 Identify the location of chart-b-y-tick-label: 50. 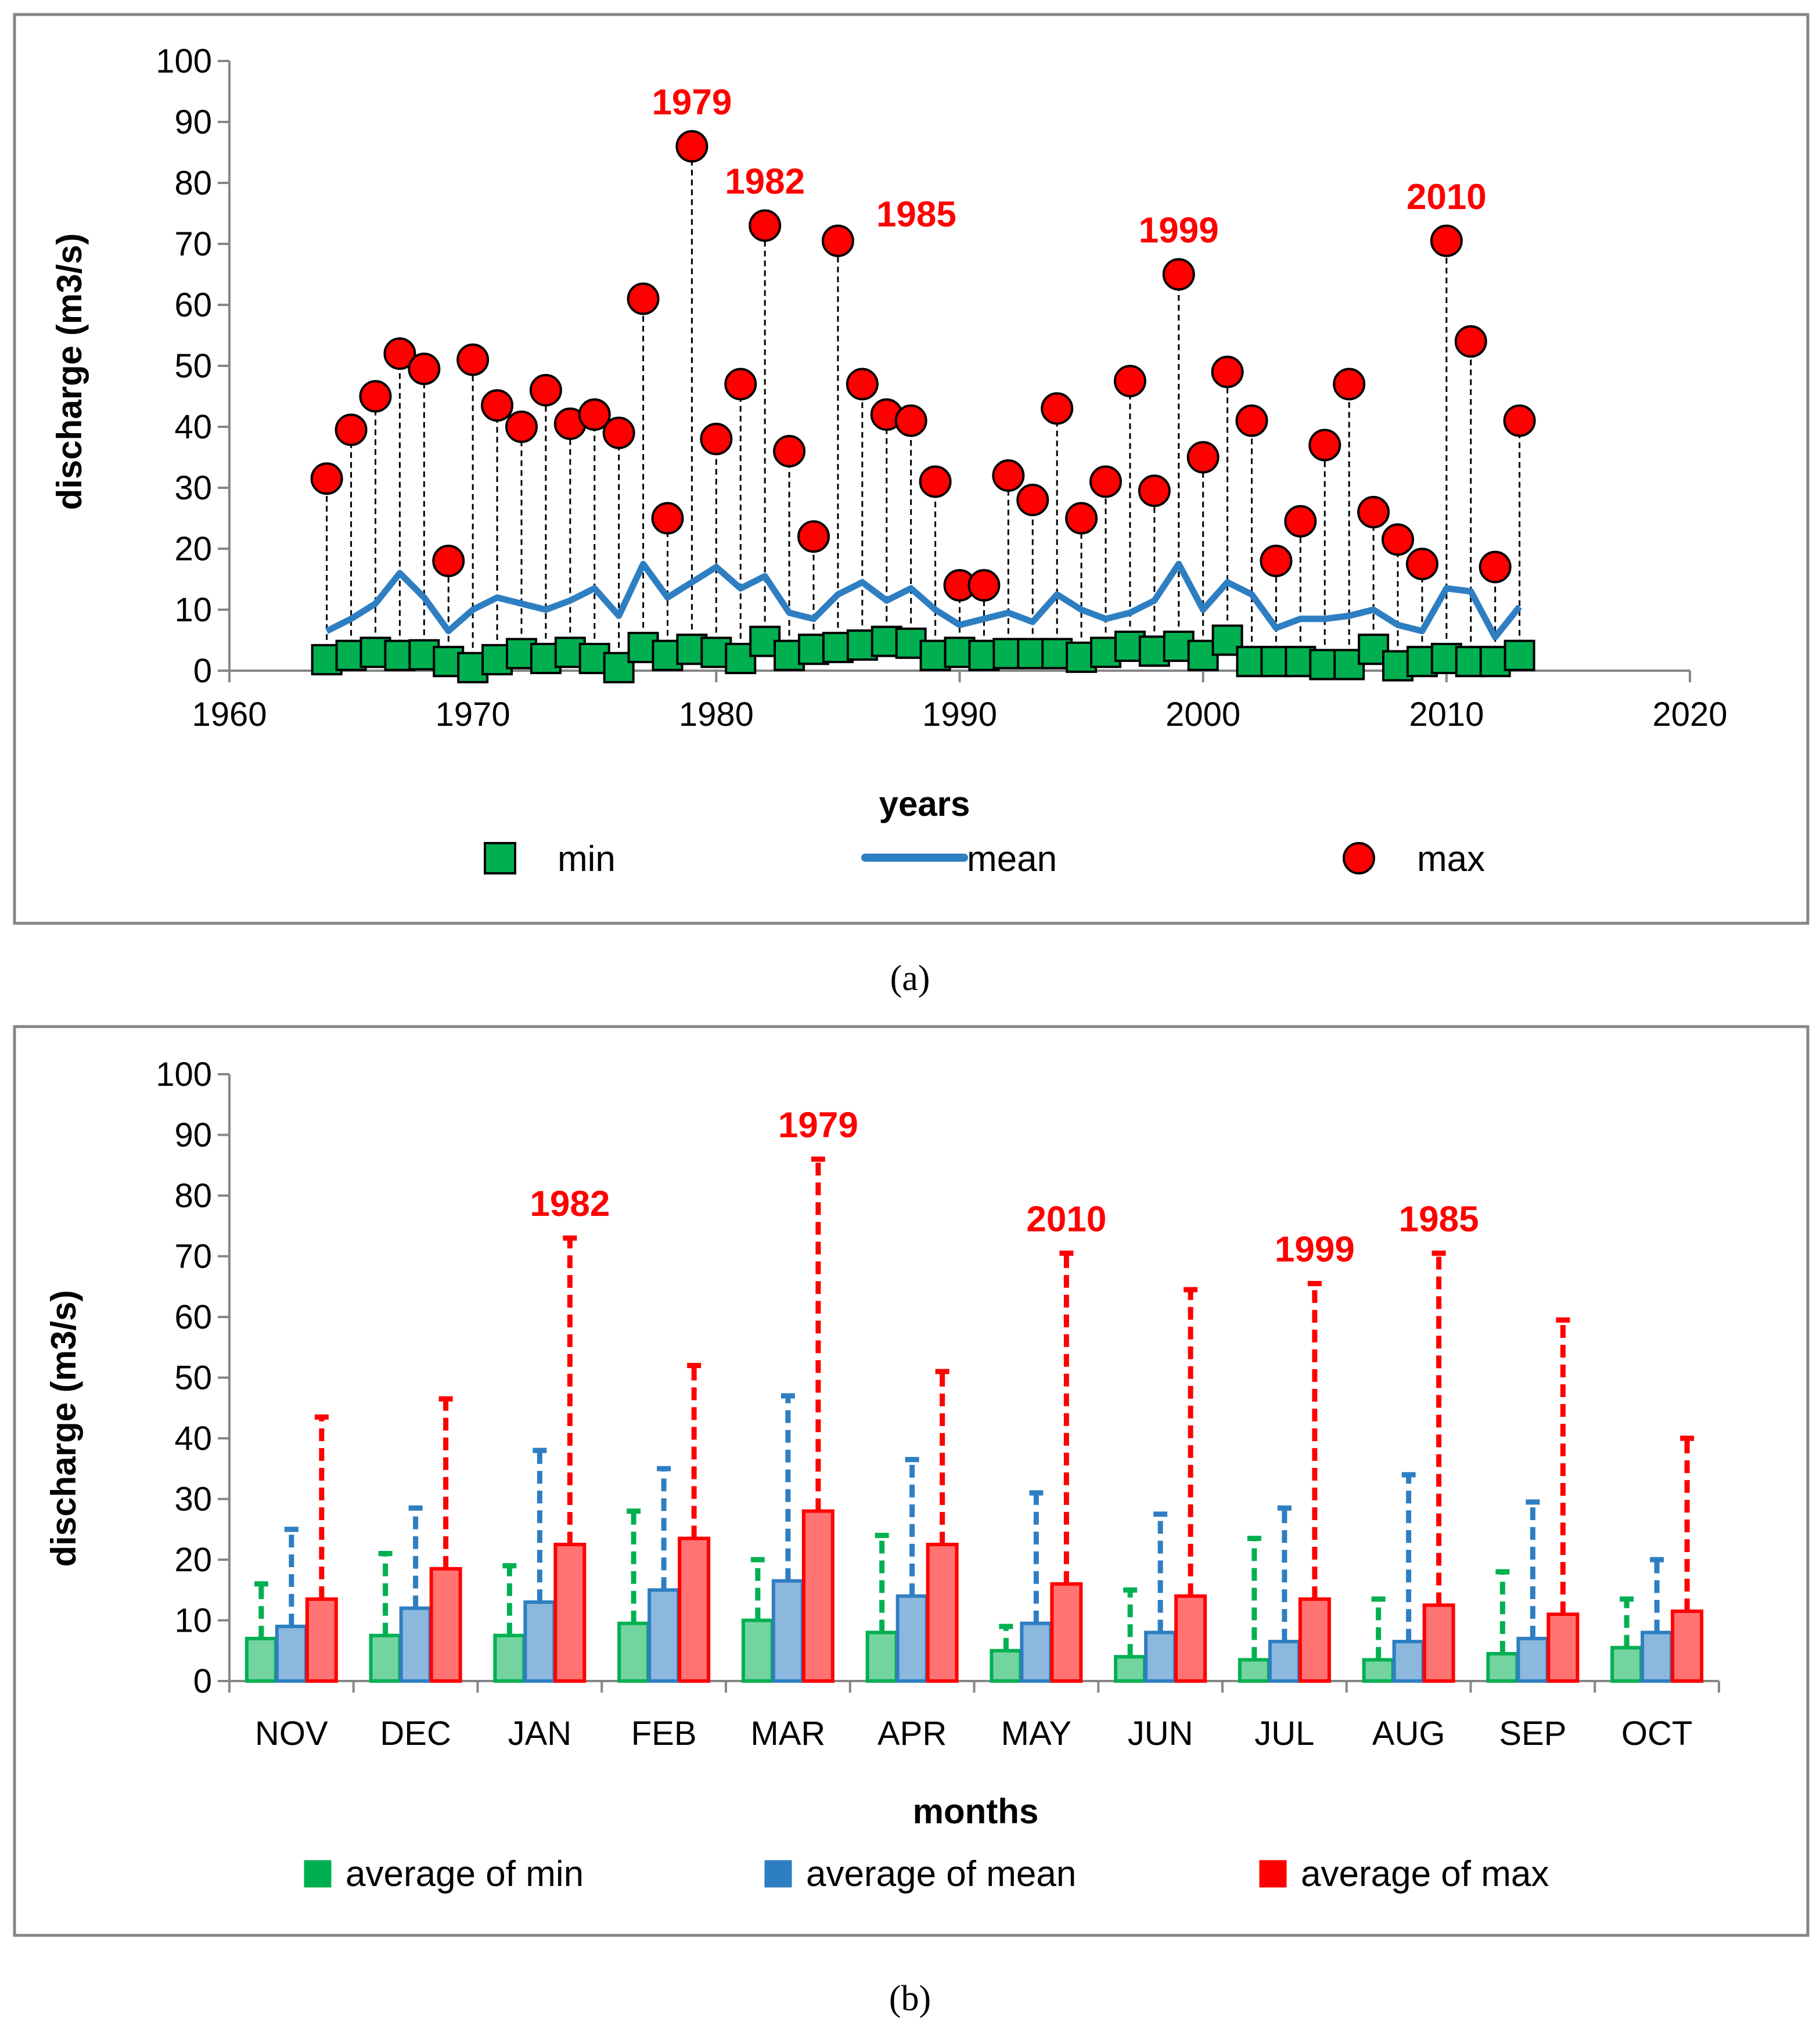
(193, 1378).